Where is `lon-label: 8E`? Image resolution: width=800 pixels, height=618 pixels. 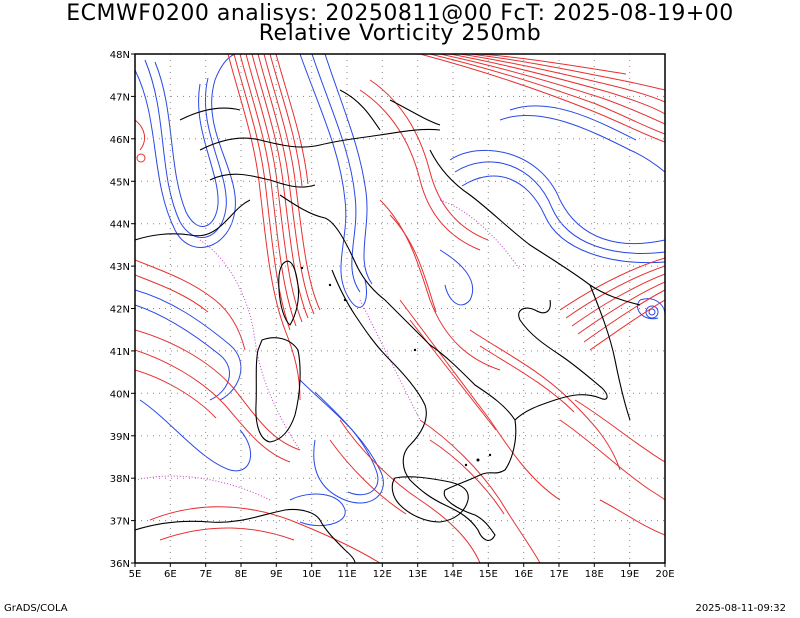 lon-label: 8E is located at coordinates (241, 574).